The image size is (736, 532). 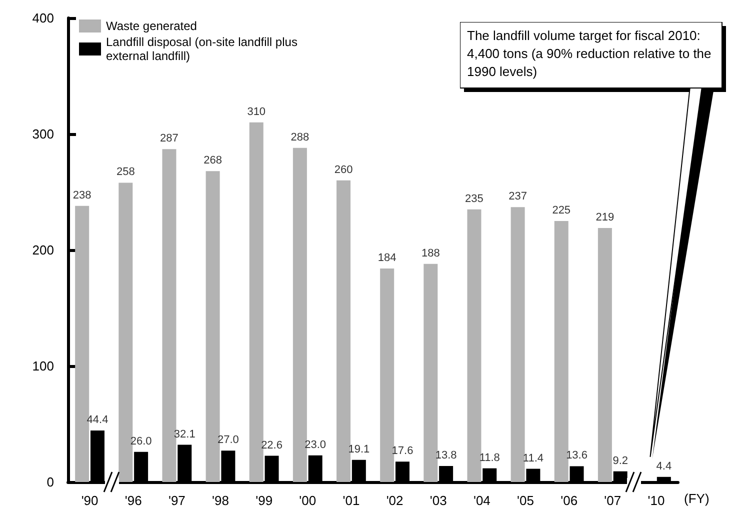 I want to click on y-tick-label: 400, so click(x=43, y=18).